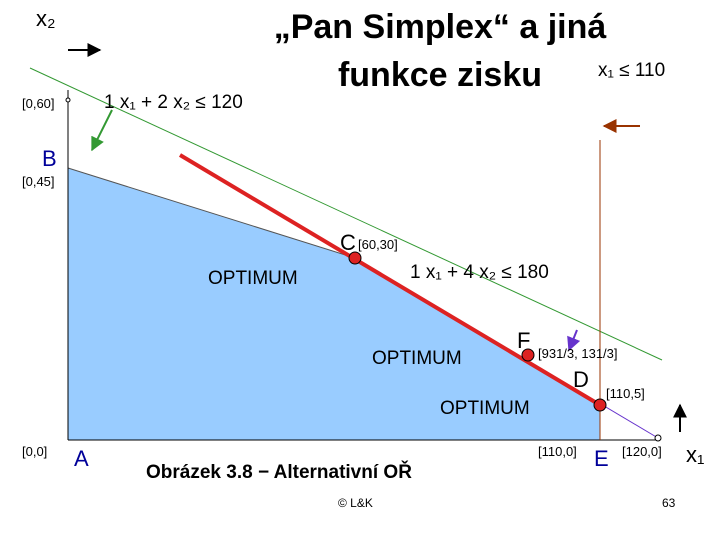 The height and width of the screenshot is (540, 720). What do you see at coordinates (581, 379) in the screenshot?
I see `point-label: D` at bounding box center [581, 379].